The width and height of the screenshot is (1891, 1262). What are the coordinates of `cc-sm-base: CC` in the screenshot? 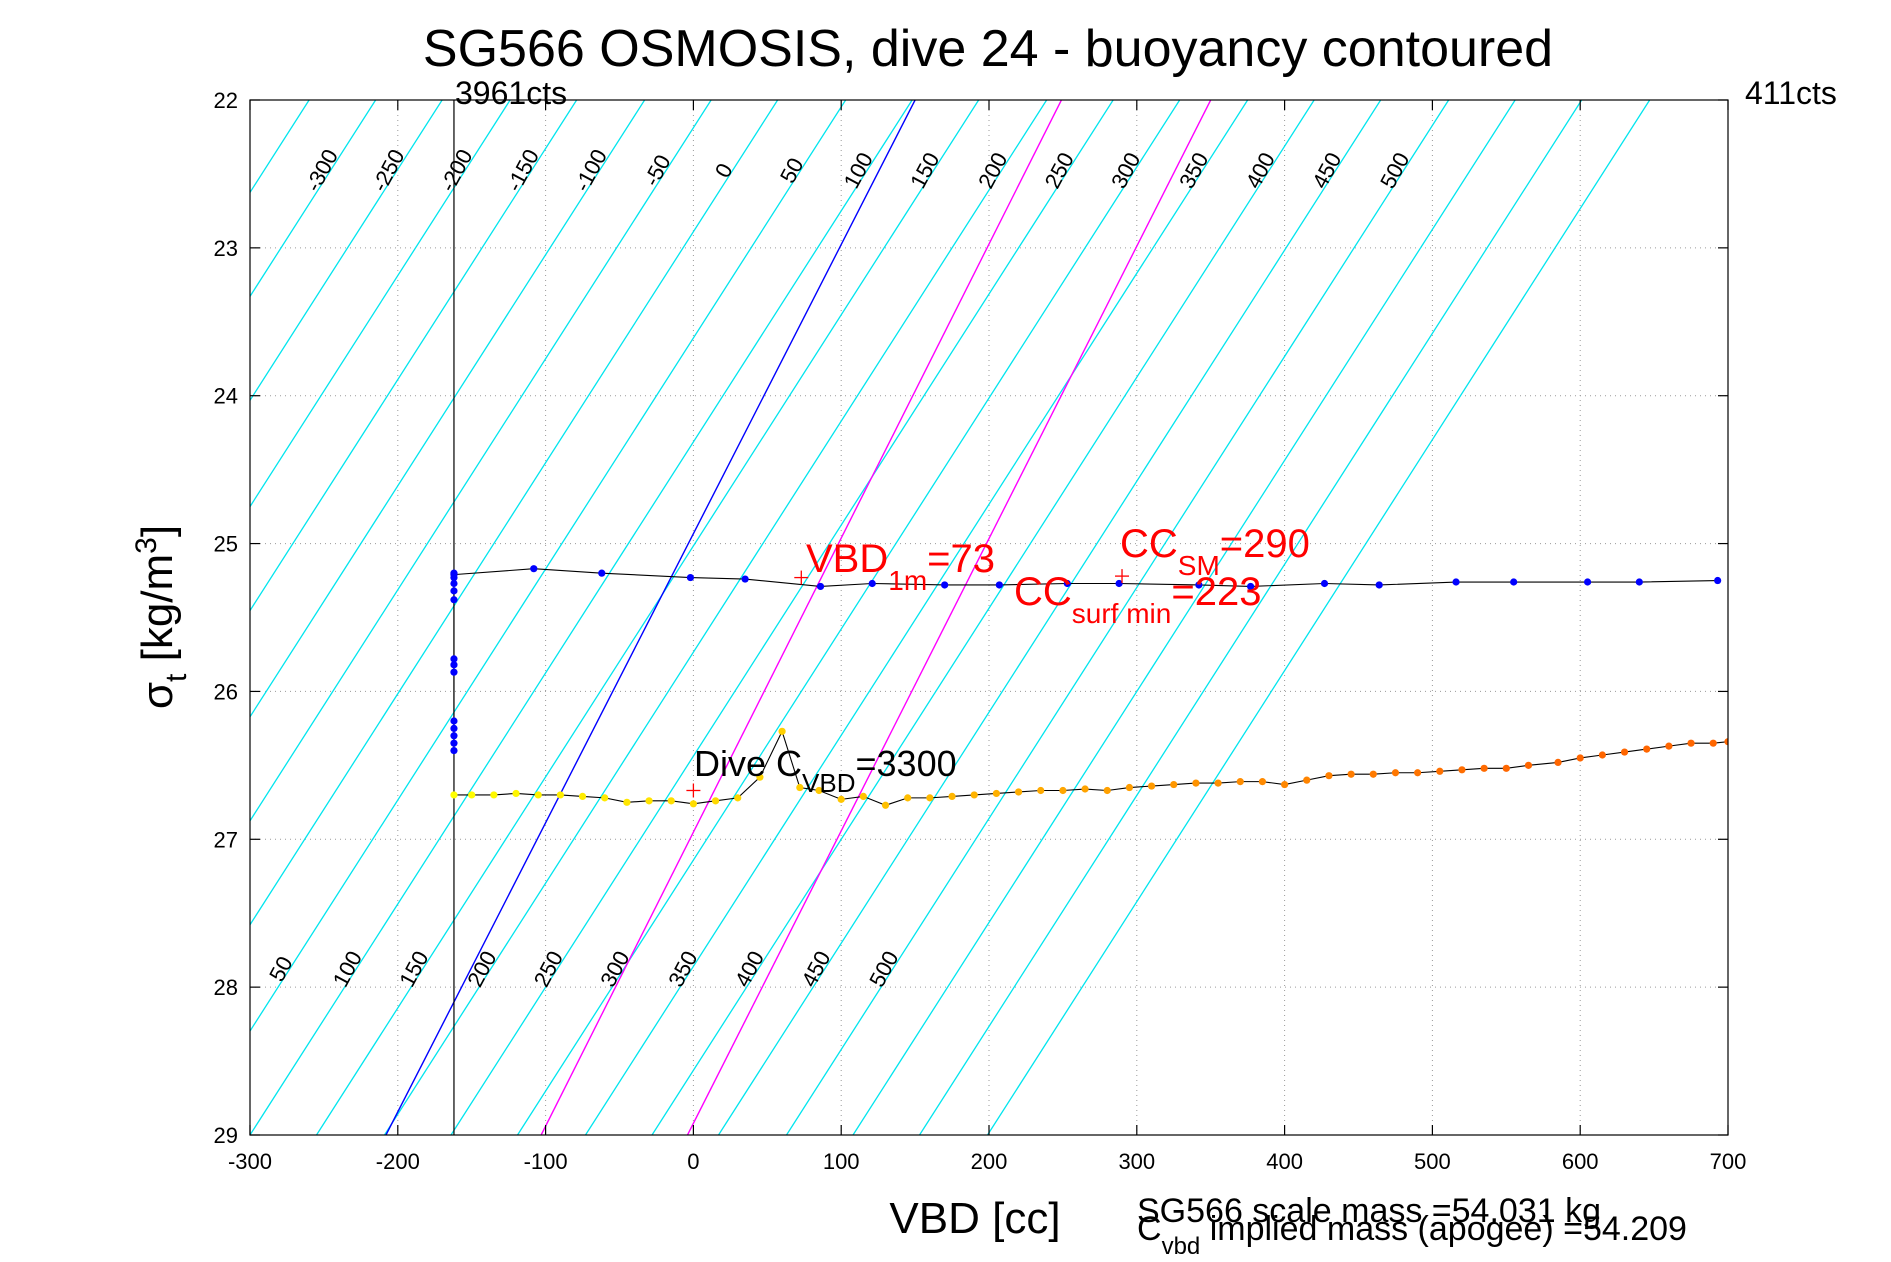 It's located at (1149, 544).